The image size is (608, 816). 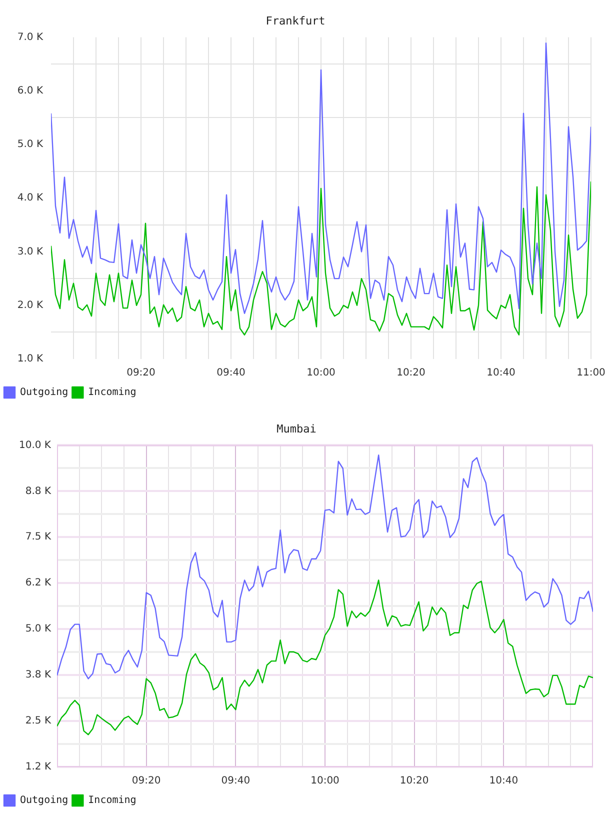 What do you see at coordinates (30, 198) in the screenshot?
I see `y-tick-label: 4.0 K` at bounding box center [30, 198].